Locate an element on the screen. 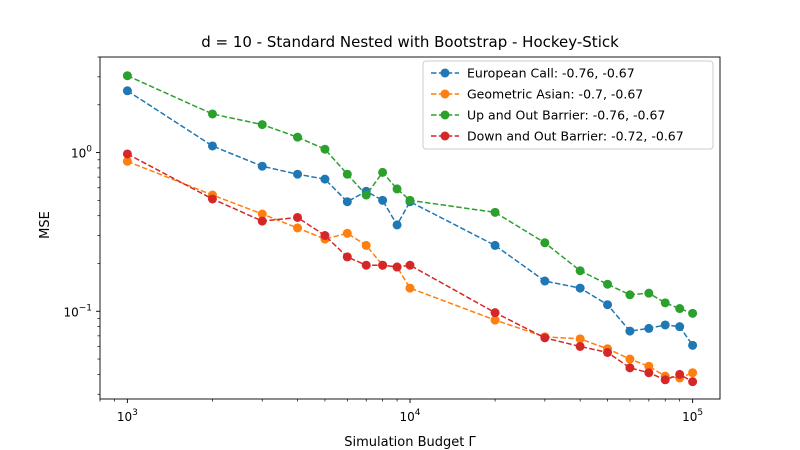 This screenshot has width=800, height=450. legend-box is located at coordinates (568, 105).